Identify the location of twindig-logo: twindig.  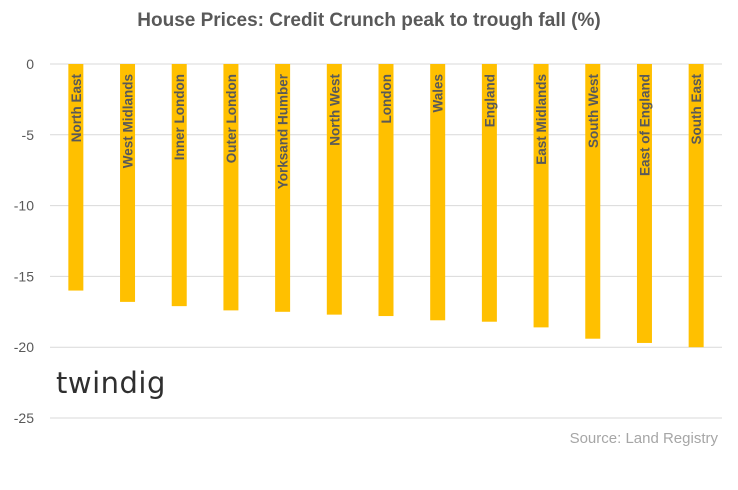
(111, 383).